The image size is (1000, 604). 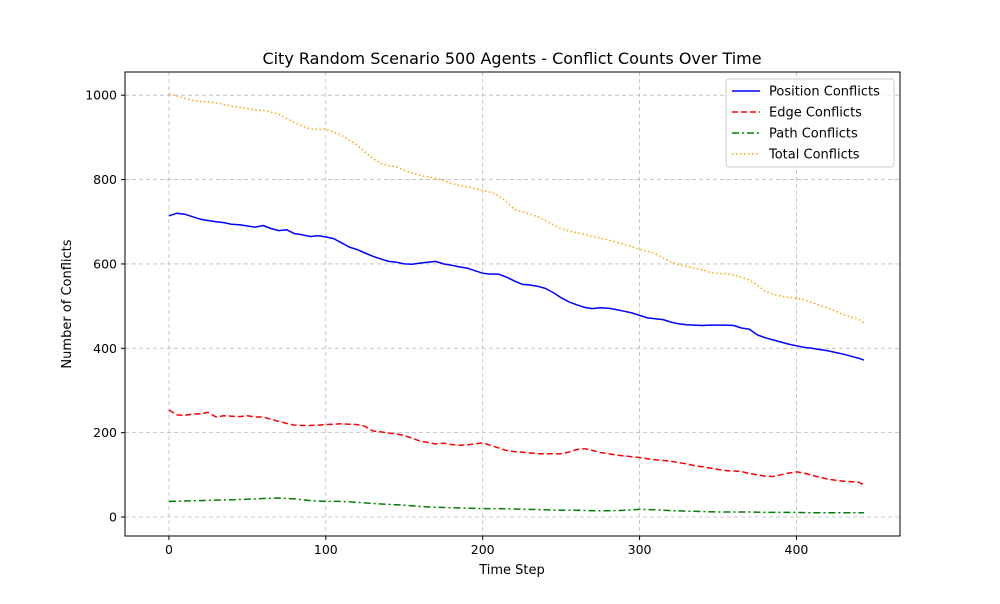 I want to click on legend-box, so click(x=810, y=123).